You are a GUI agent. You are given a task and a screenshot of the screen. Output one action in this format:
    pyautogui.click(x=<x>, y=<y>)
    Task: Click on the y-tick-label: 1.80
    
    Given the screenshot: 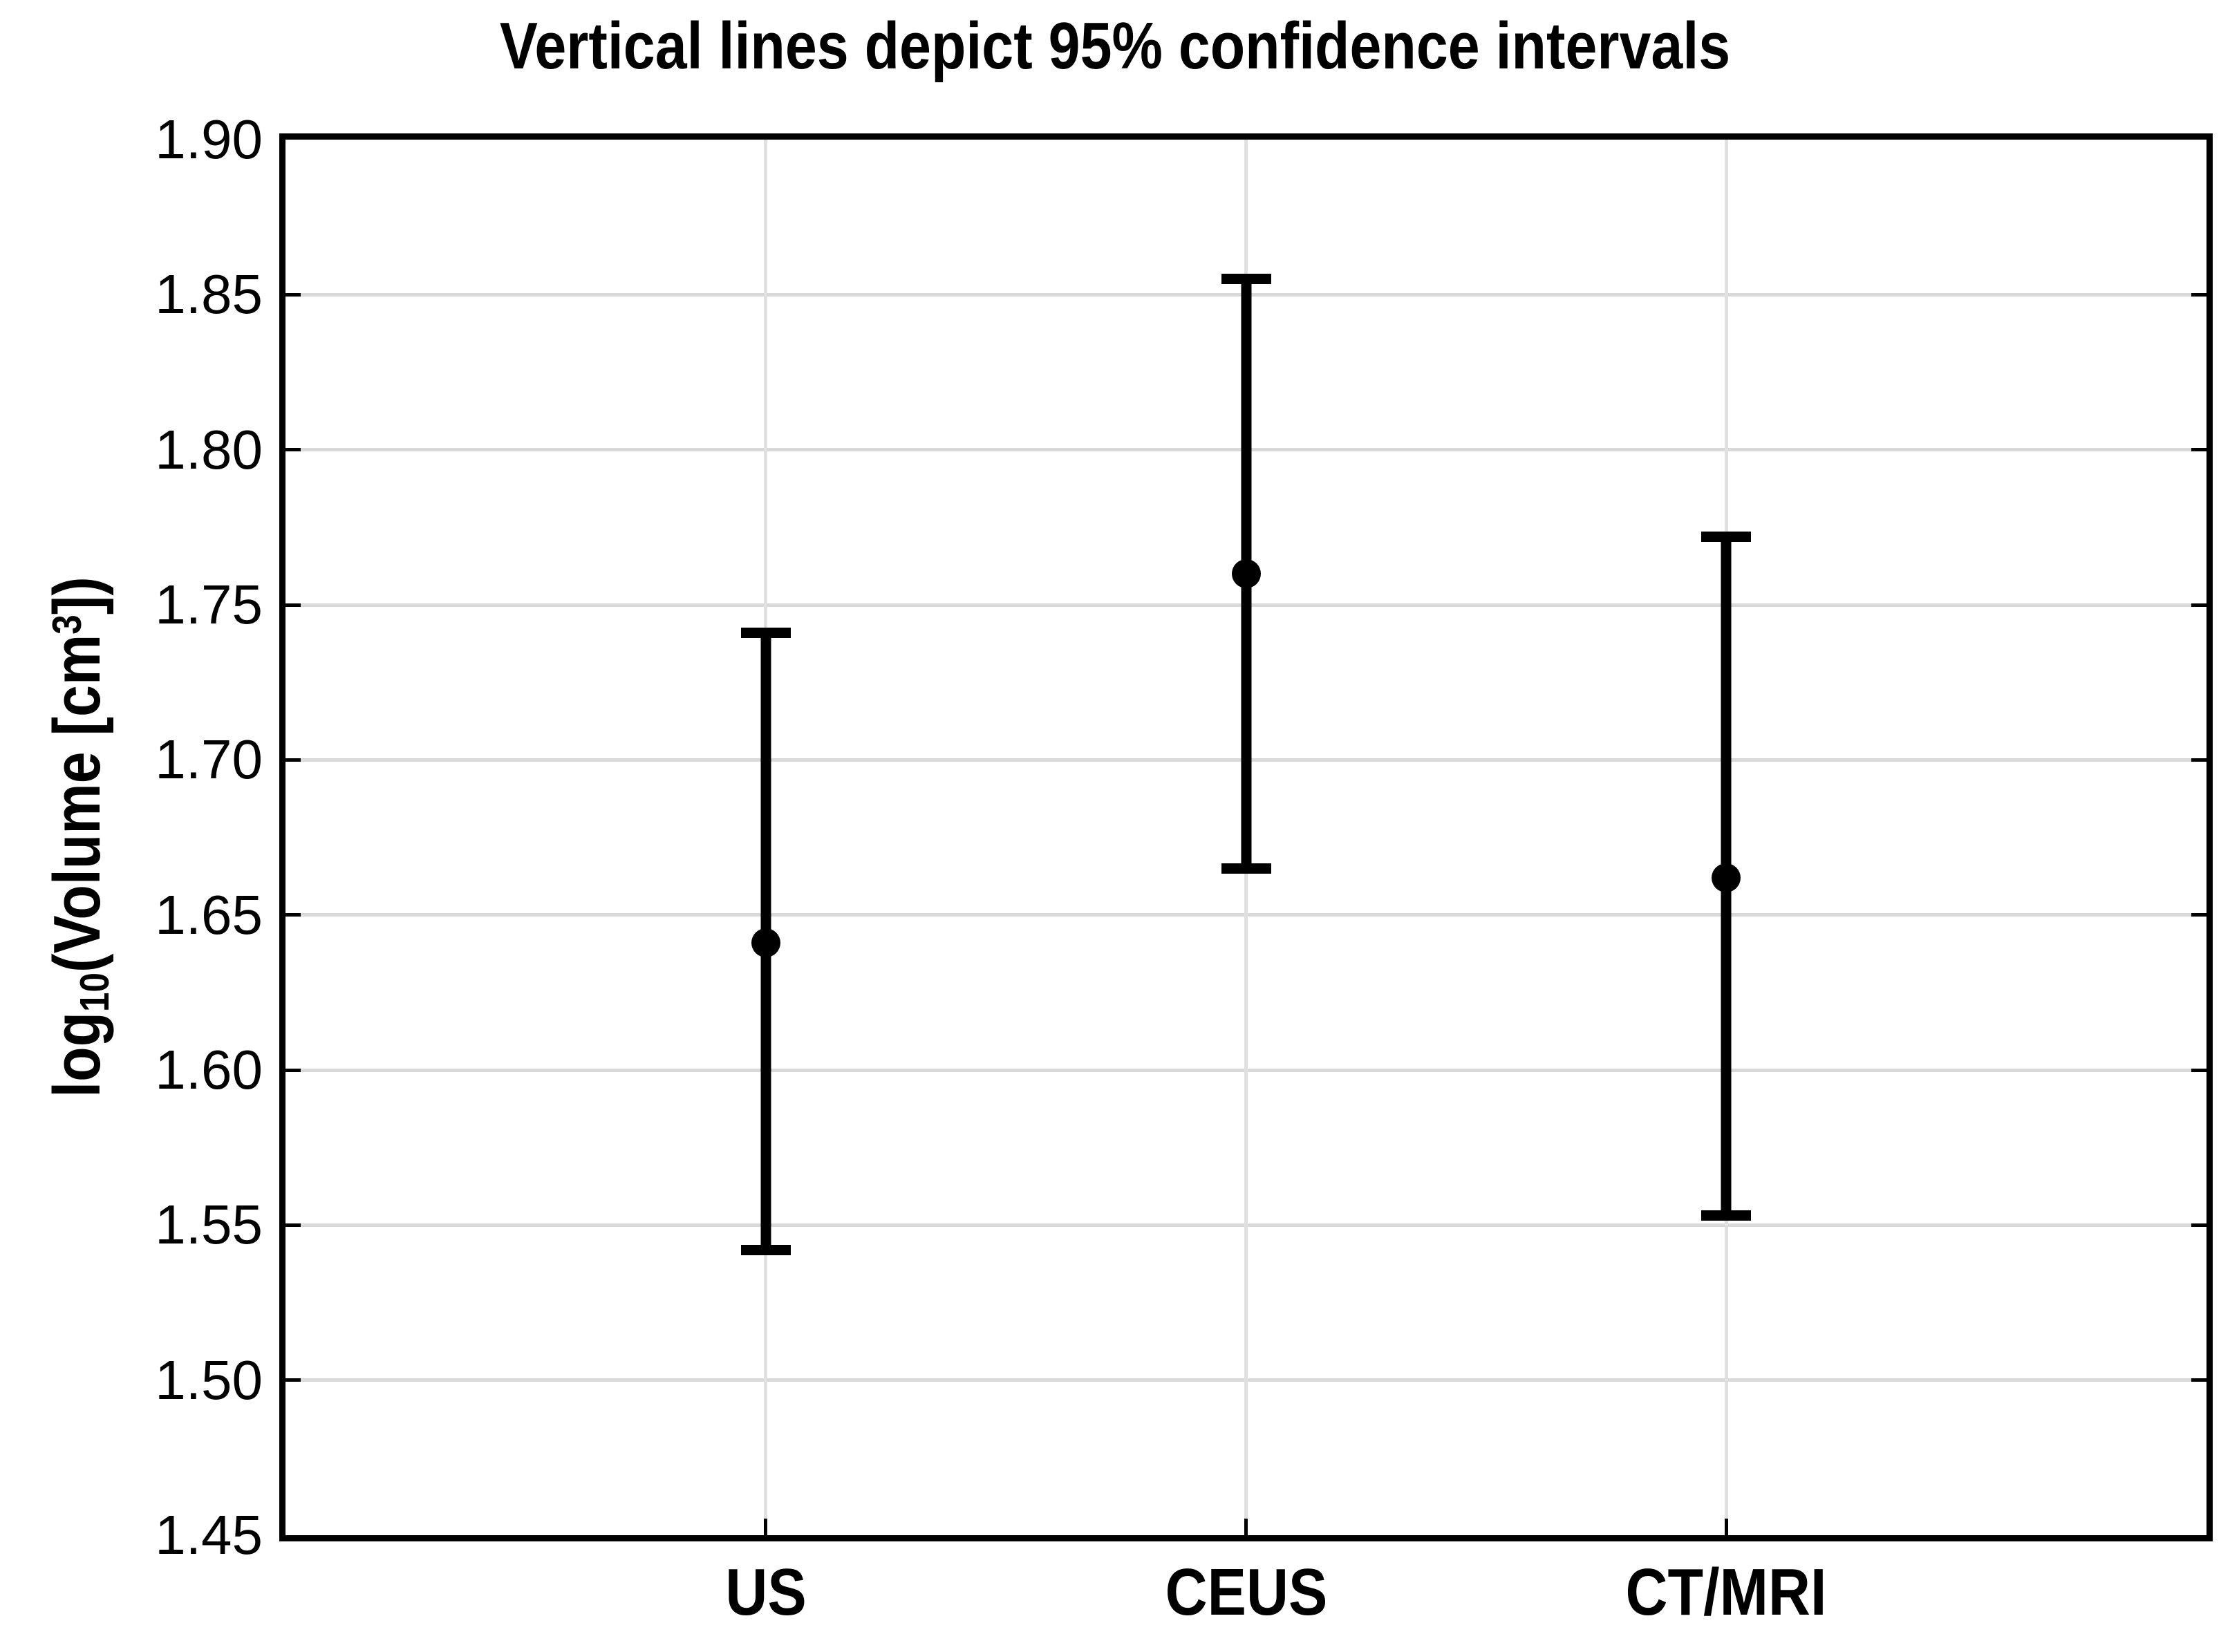 What is the action you would take?
    pyautogui.click(x=209, y=449)
    